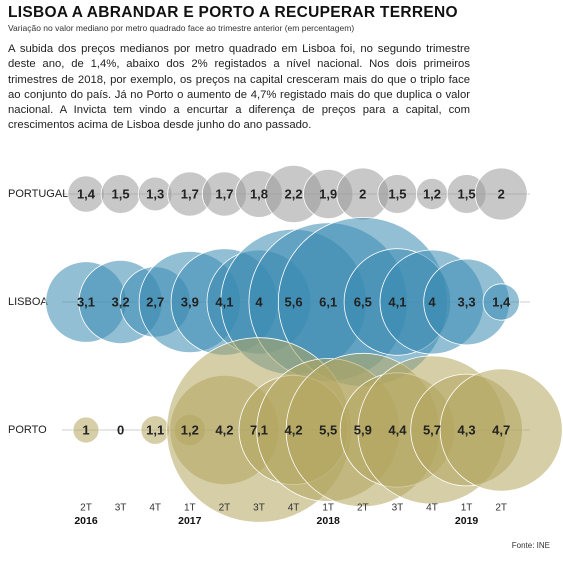  I want to click on value-label: 3,3, so click(467, 301).